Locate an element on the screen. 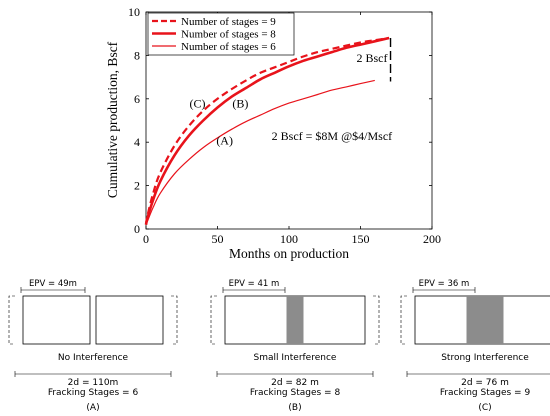 Image resolution: width=550 pixels, height=416 pixels. epv-label: EPV = 36 m is located at coordinates (444, 284).